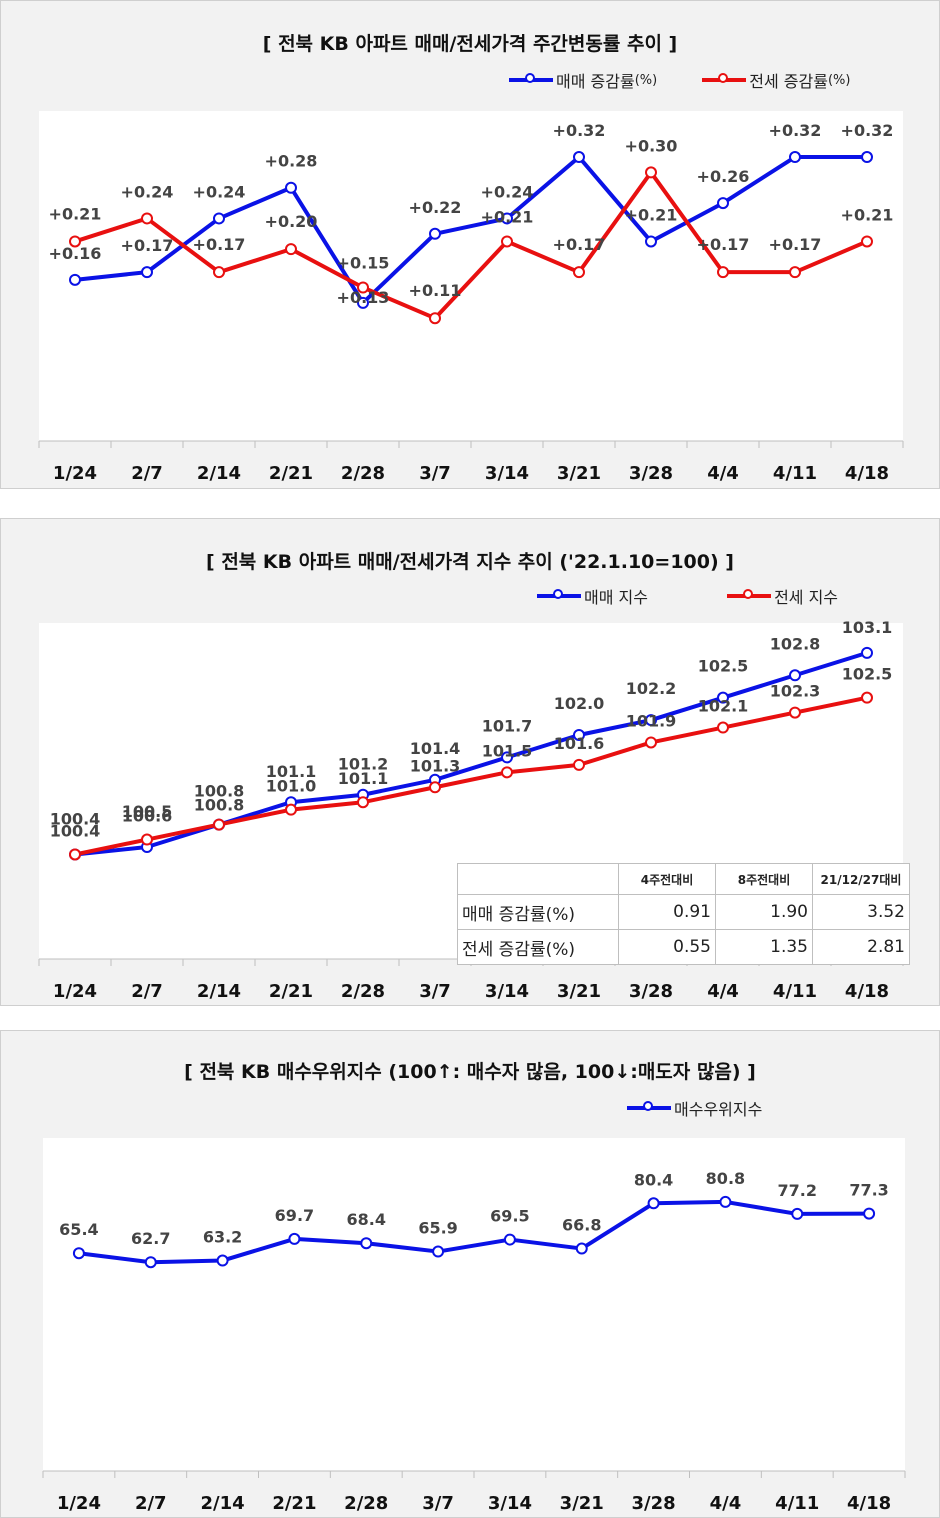  What do you see at coordinates (291, 771) in the screenshot?
I see `data-label: 101.1` at bounding box center [291, 771].